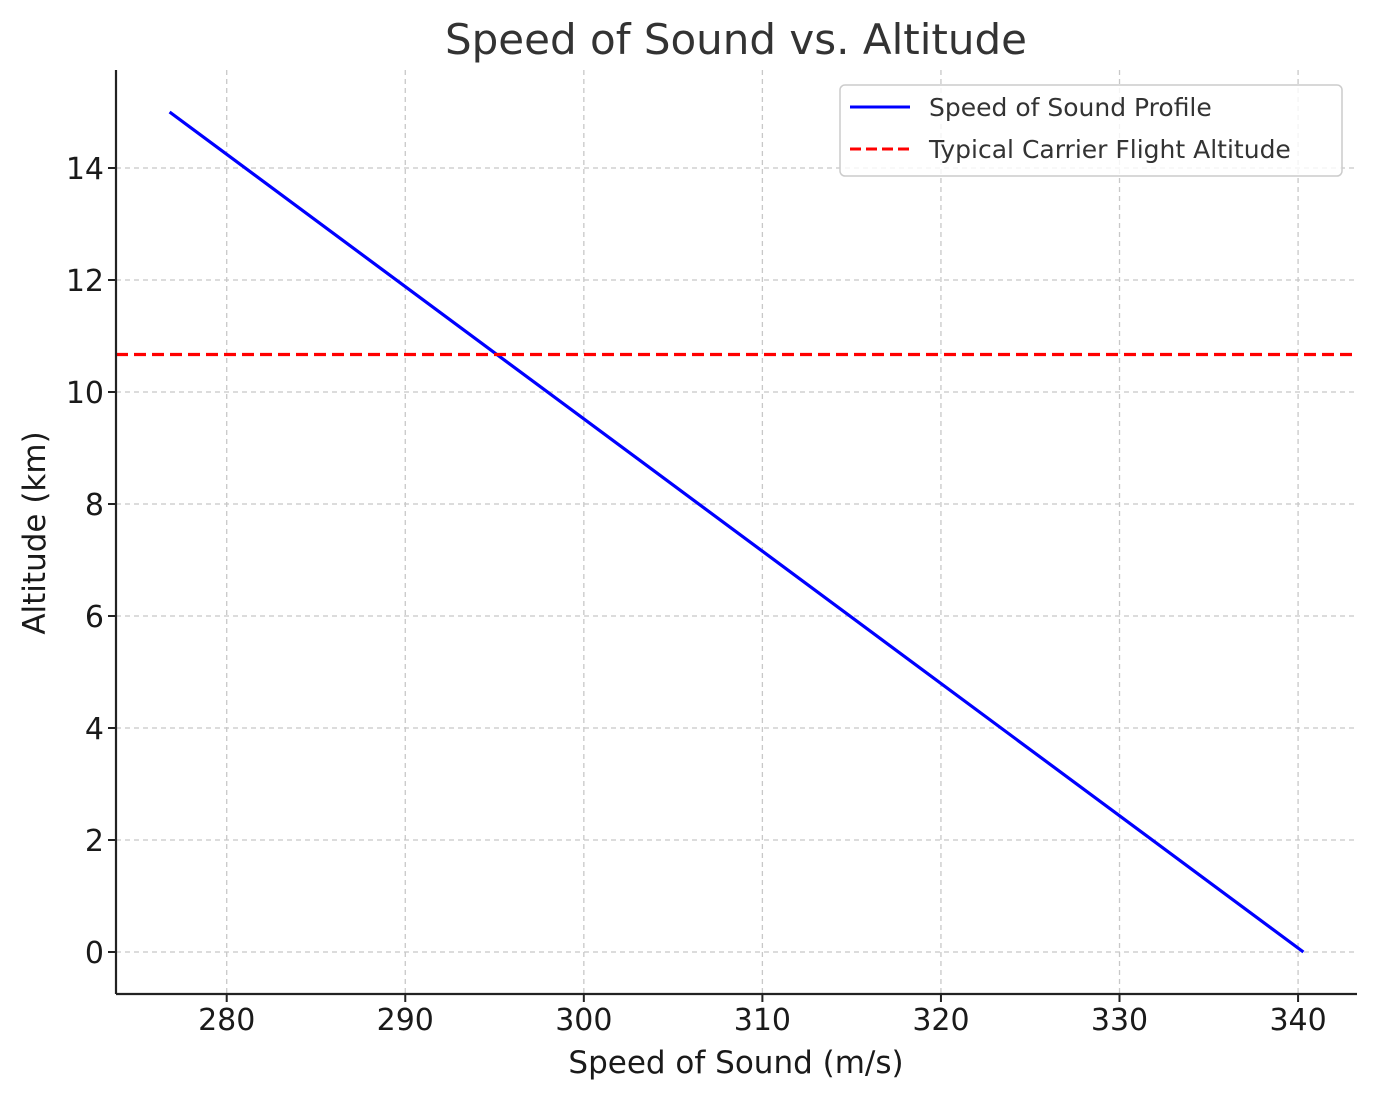 Image resolution: width=1376 pixels, height=1101 pixels. Describe the element at coordinates (91, 561) in the screenshot. I see `y-axis-ticks: 0 2 4 6 8 10 12 14` at that location.